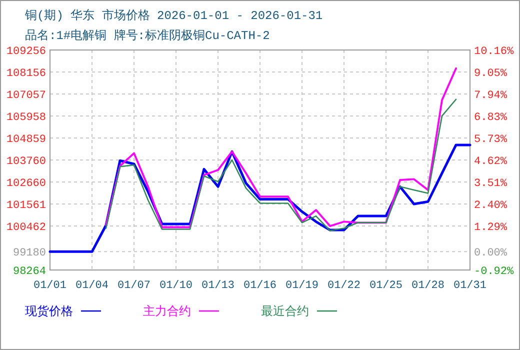 The height and width of the screenshot is (350, 520). What do you see at coordinates (491, 184) in the screenshot?
I see `y2-tick-label: 3.51%` at bounding box center [491, 184].